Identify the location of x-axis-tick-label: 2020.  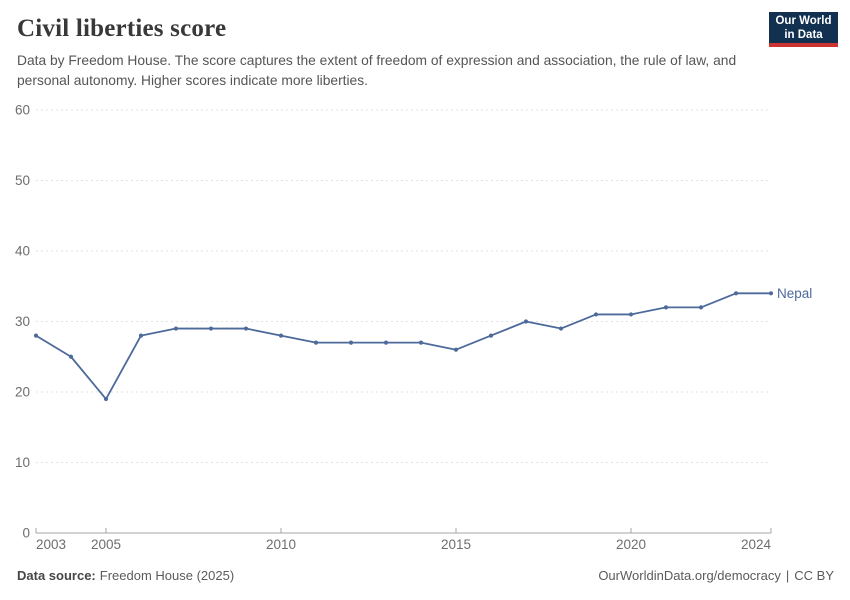
(631, 544).